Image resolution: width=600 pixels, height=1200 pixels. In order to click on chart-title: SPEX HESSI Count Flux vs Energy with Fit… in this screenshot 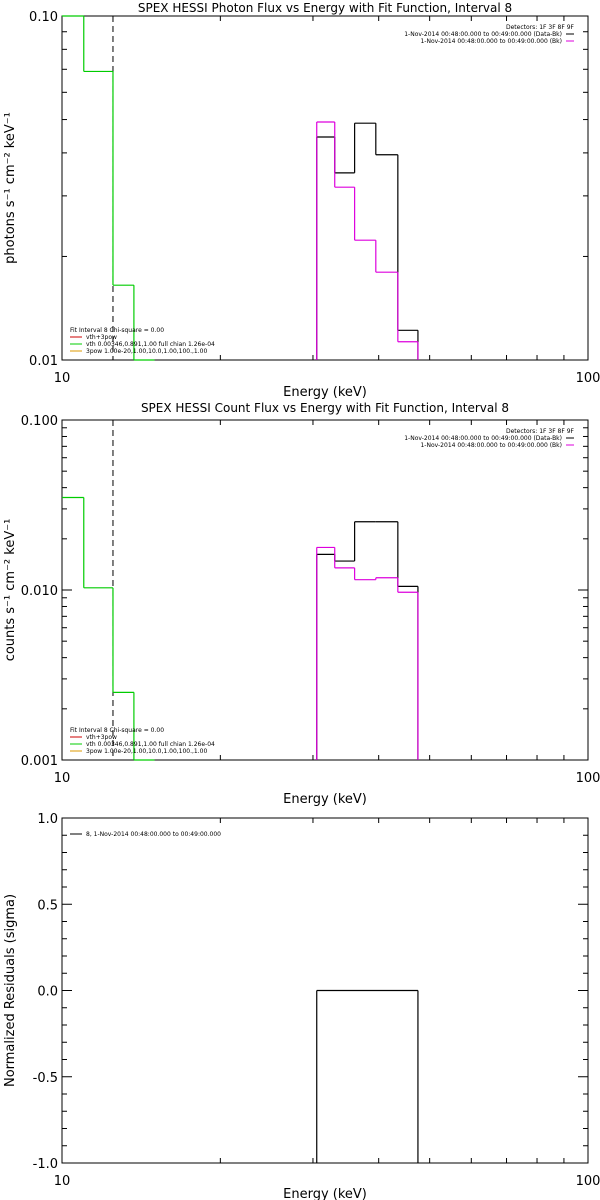, I will do `click(325, 408)`.